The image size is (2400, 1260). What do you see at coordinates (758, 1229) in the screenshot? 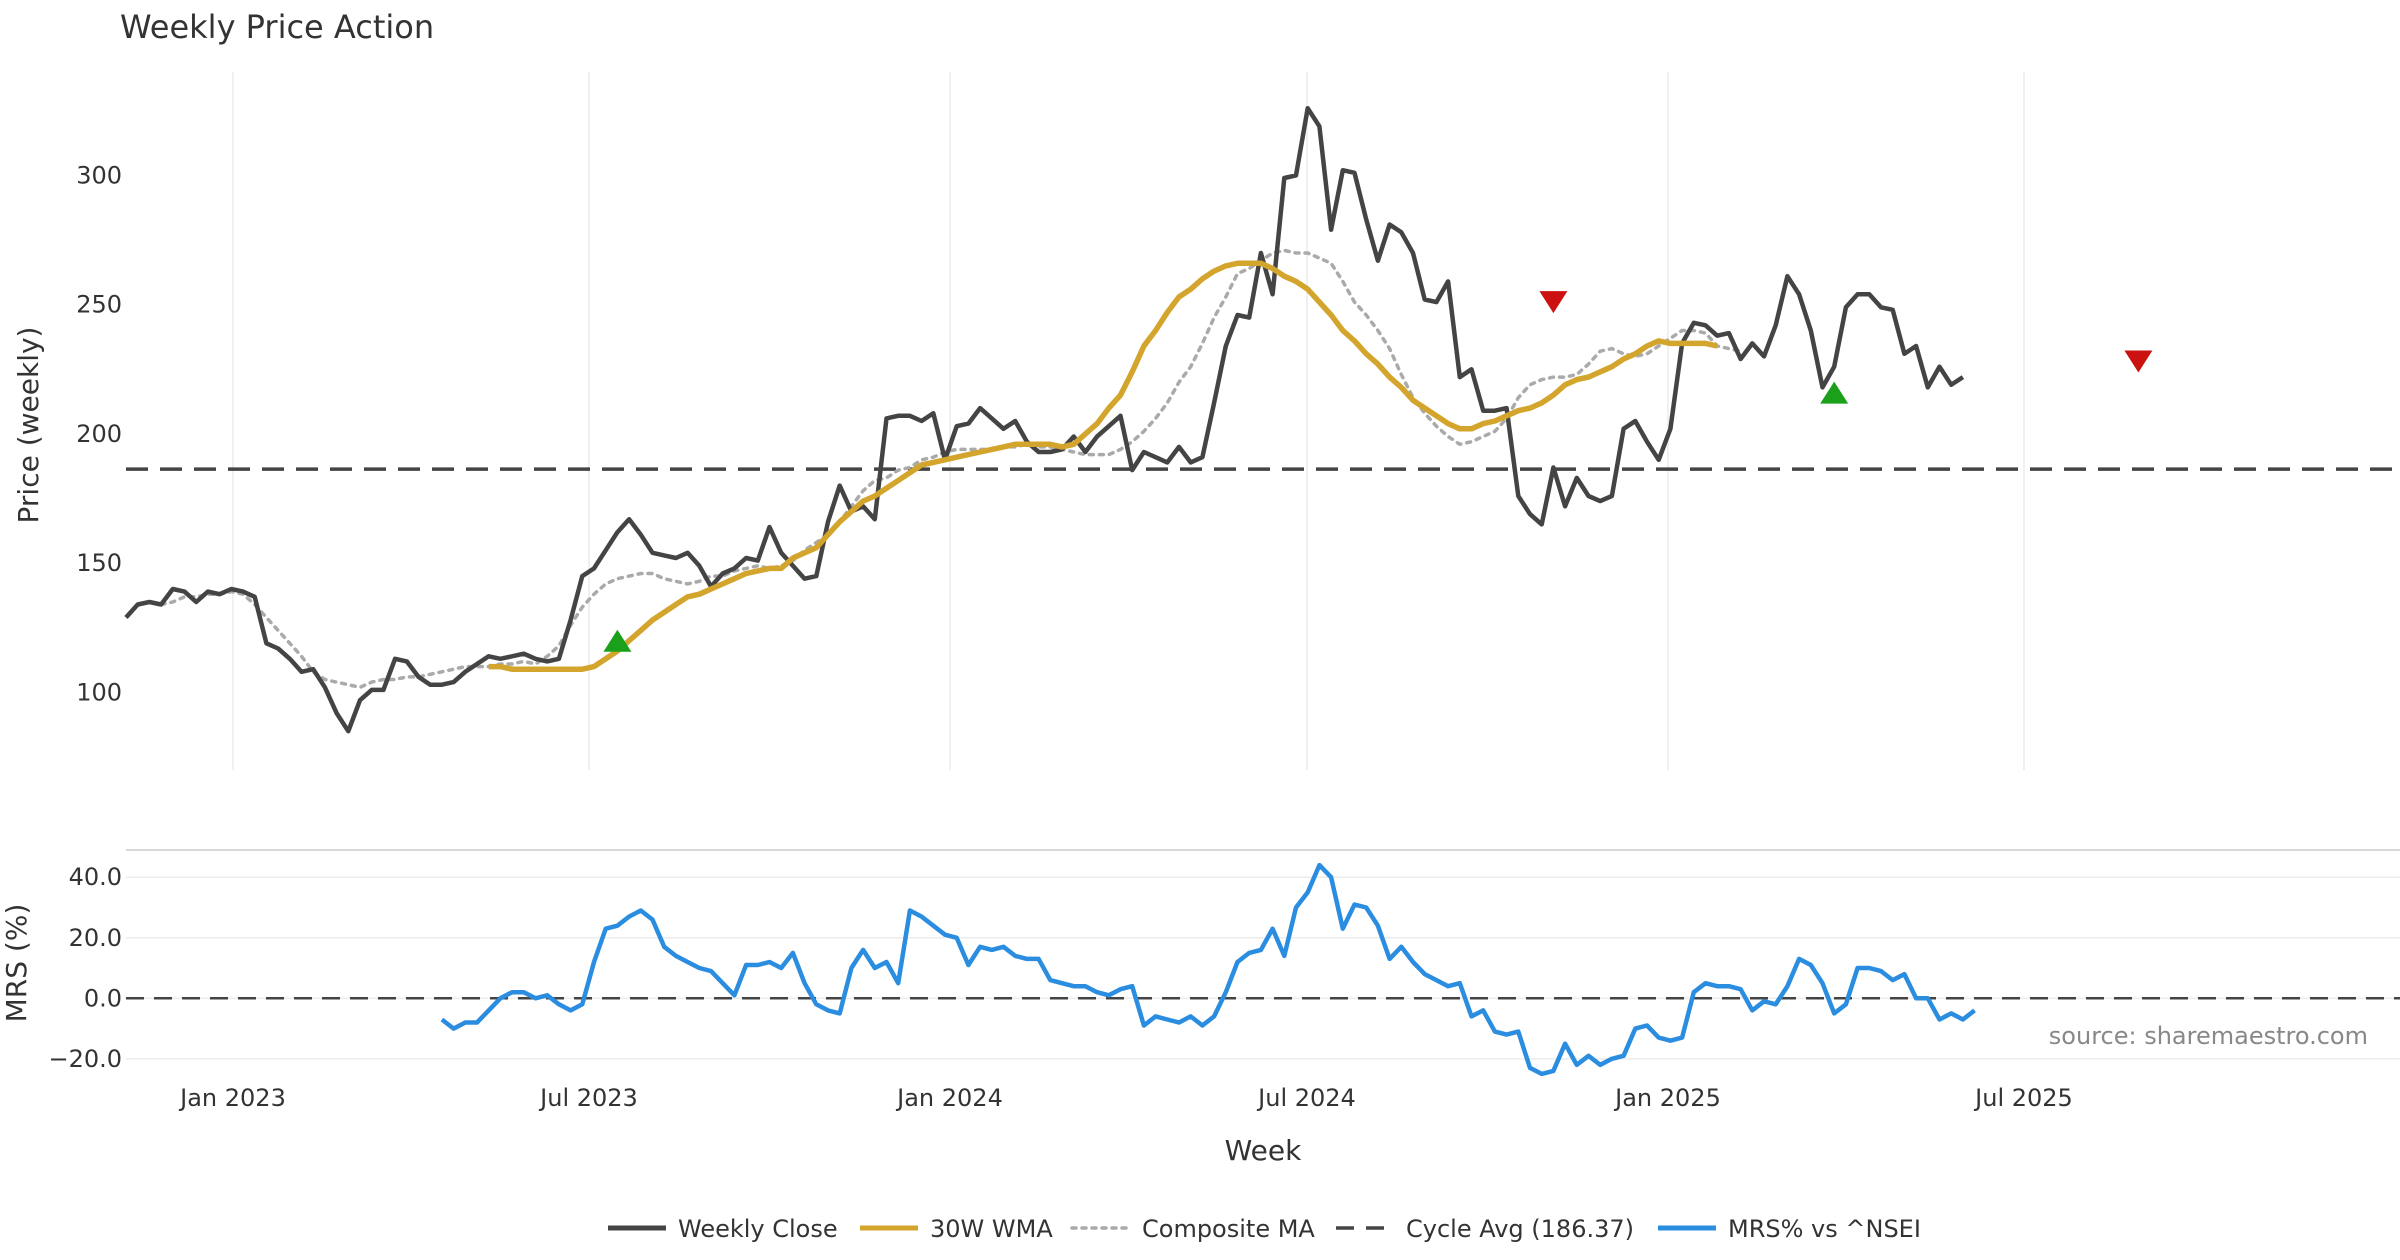
I see `legend-label-0: Weekly Close` at bounding box center [758, 1229].